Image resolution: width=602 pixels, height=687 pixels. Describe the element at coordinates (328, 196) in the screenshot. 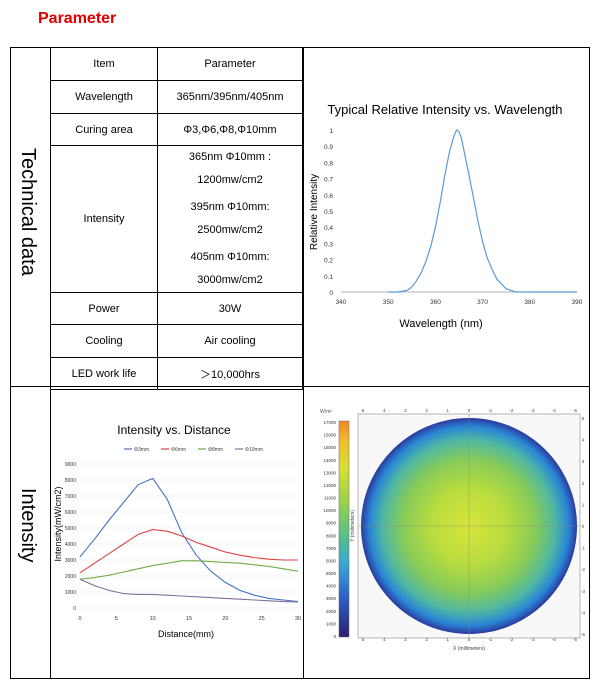

I see `spectrum-y-tick: 0.6` at that location.